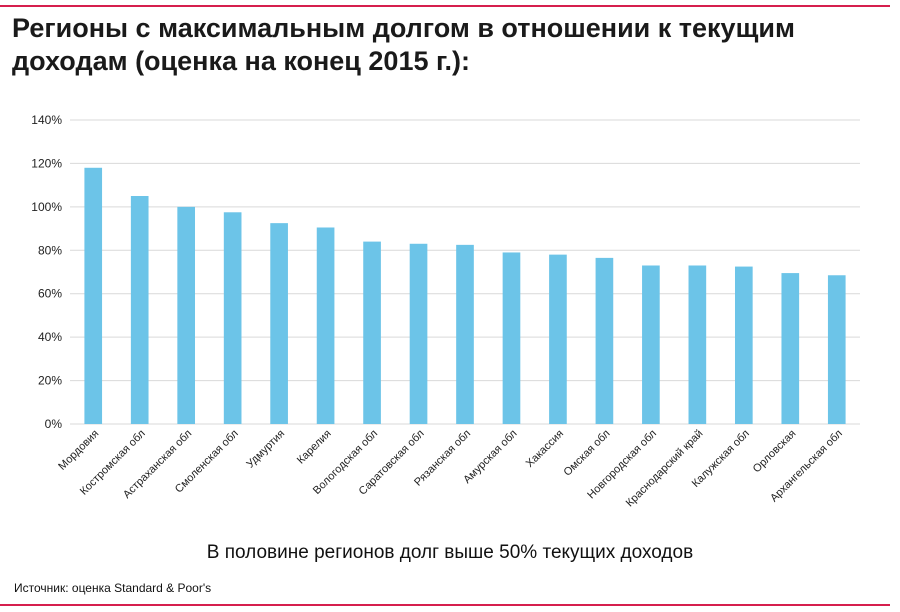  Describe the element at coordinates (78, 450) in the screenshot. I see `x-tick-label: Мордовия` at that location.